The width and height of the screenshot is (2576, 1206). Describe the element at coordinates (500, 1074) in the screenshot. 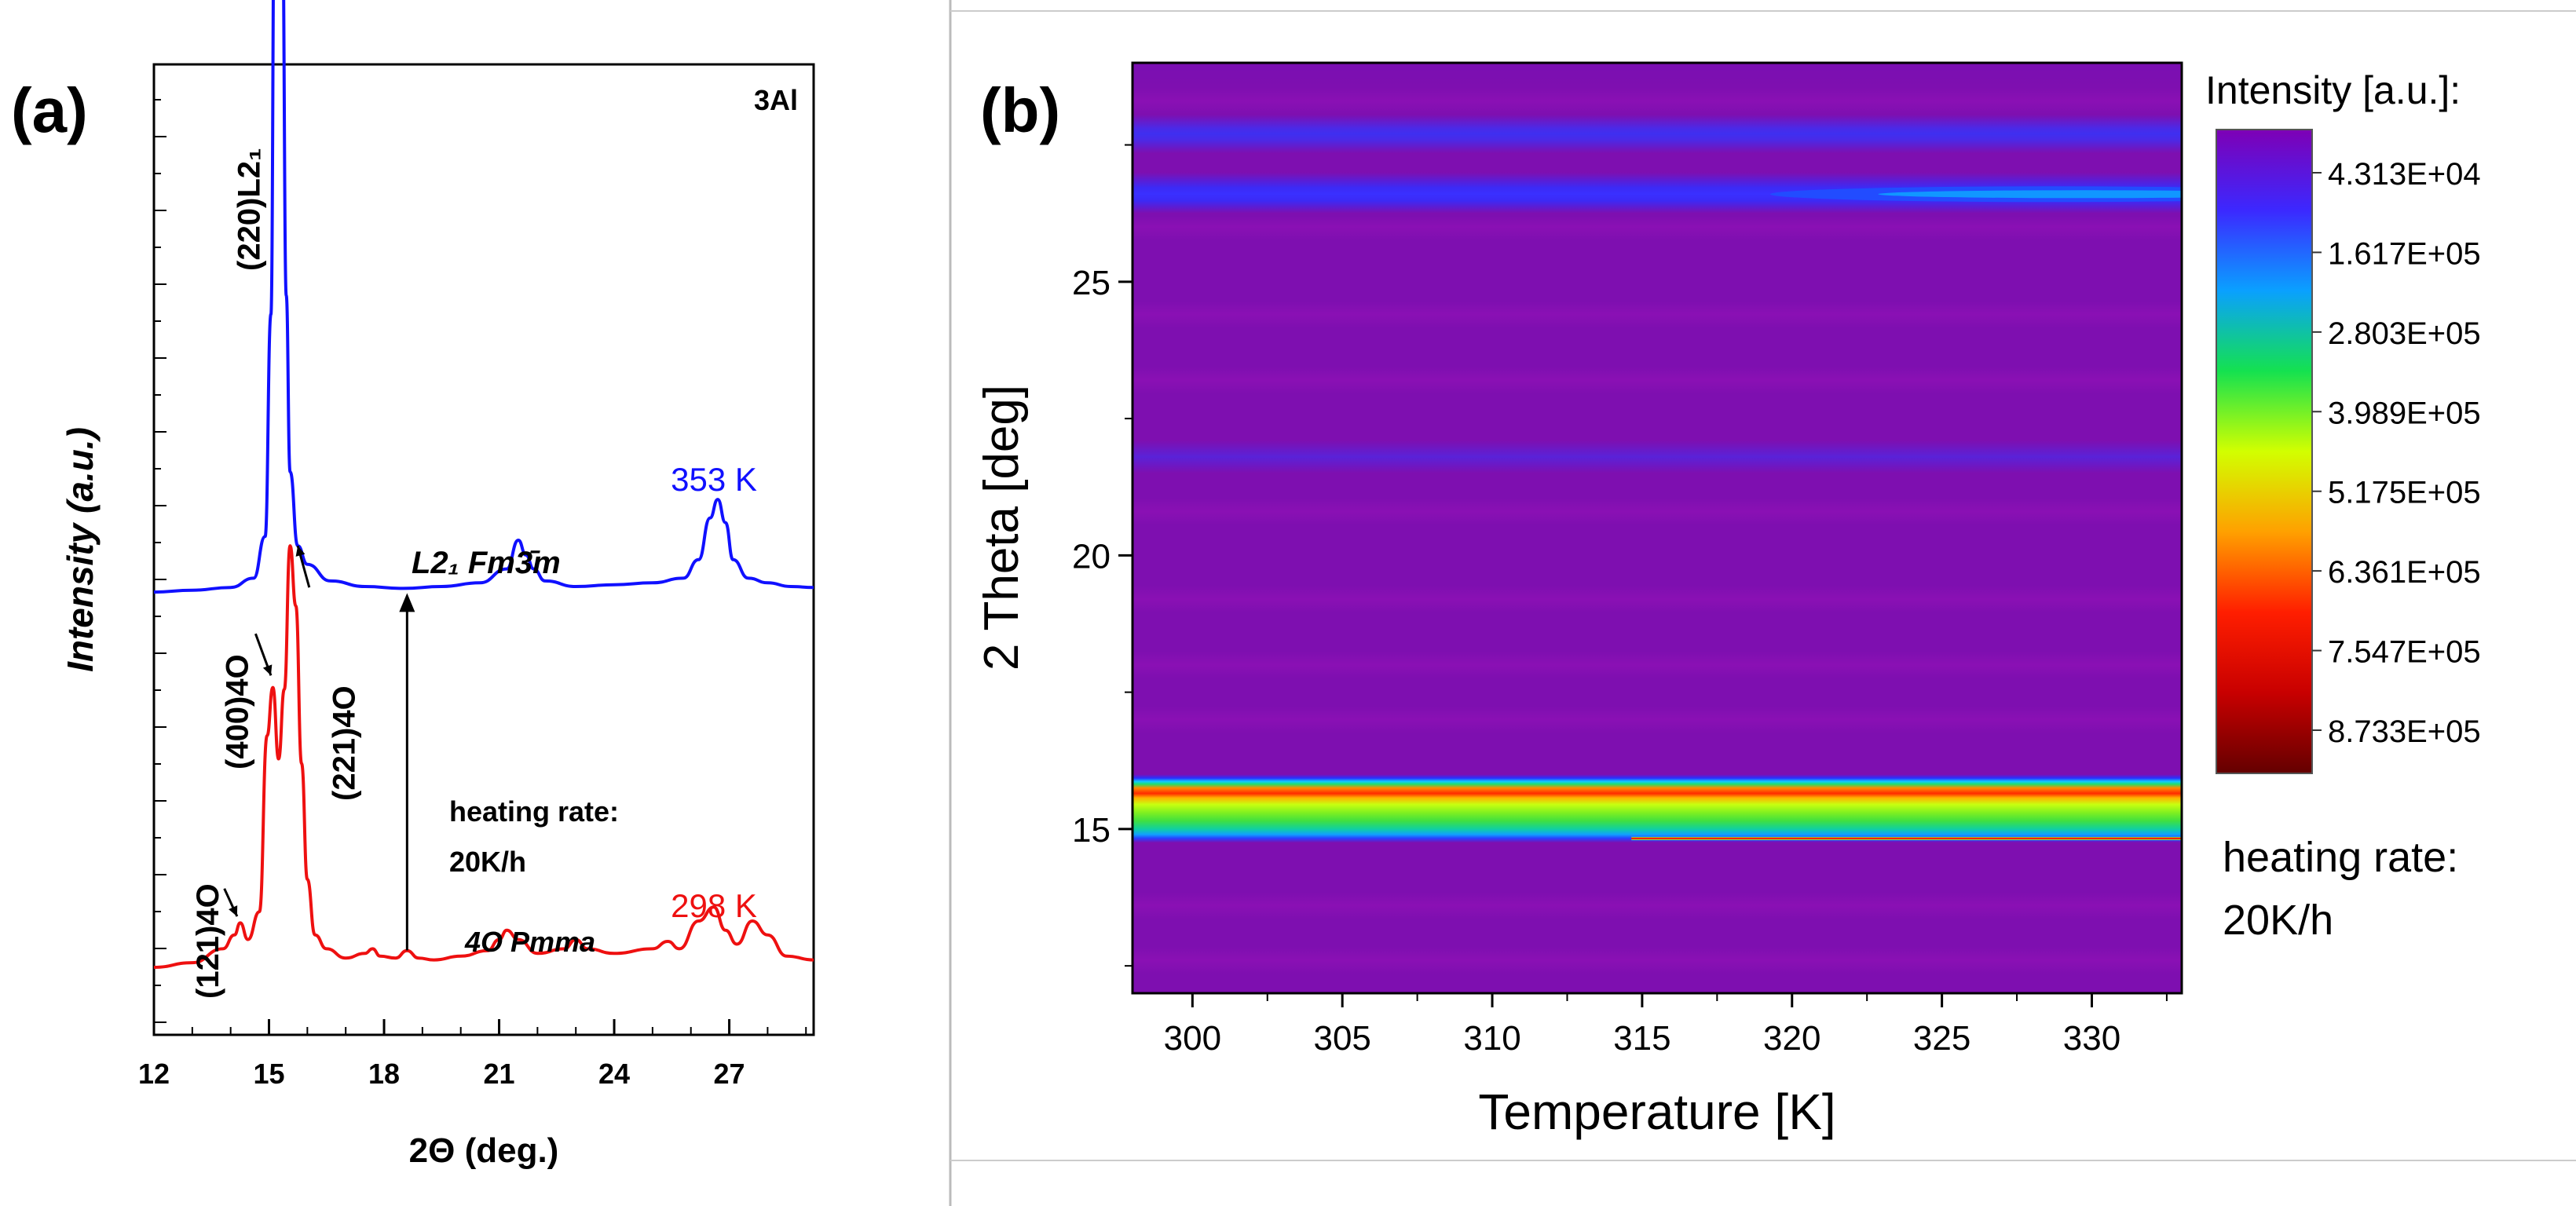

I see `a-x-tick-label: 21` at that location.